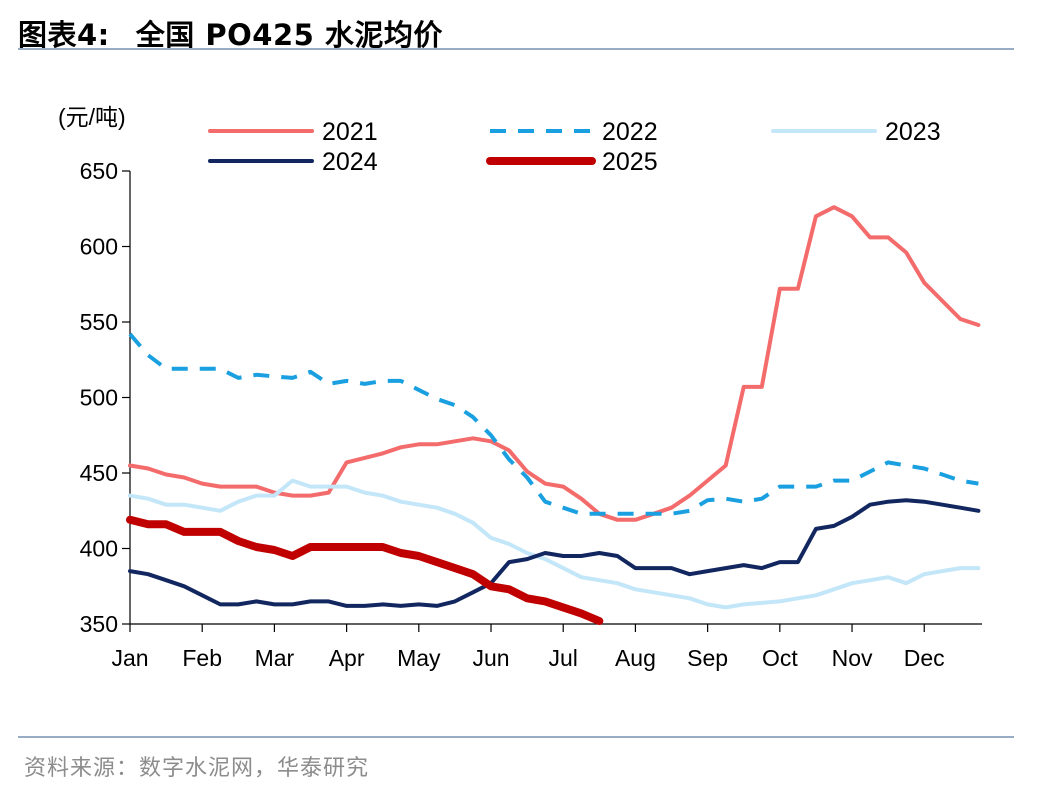  I want to click on legend-label: 2022, so click(630, 132).